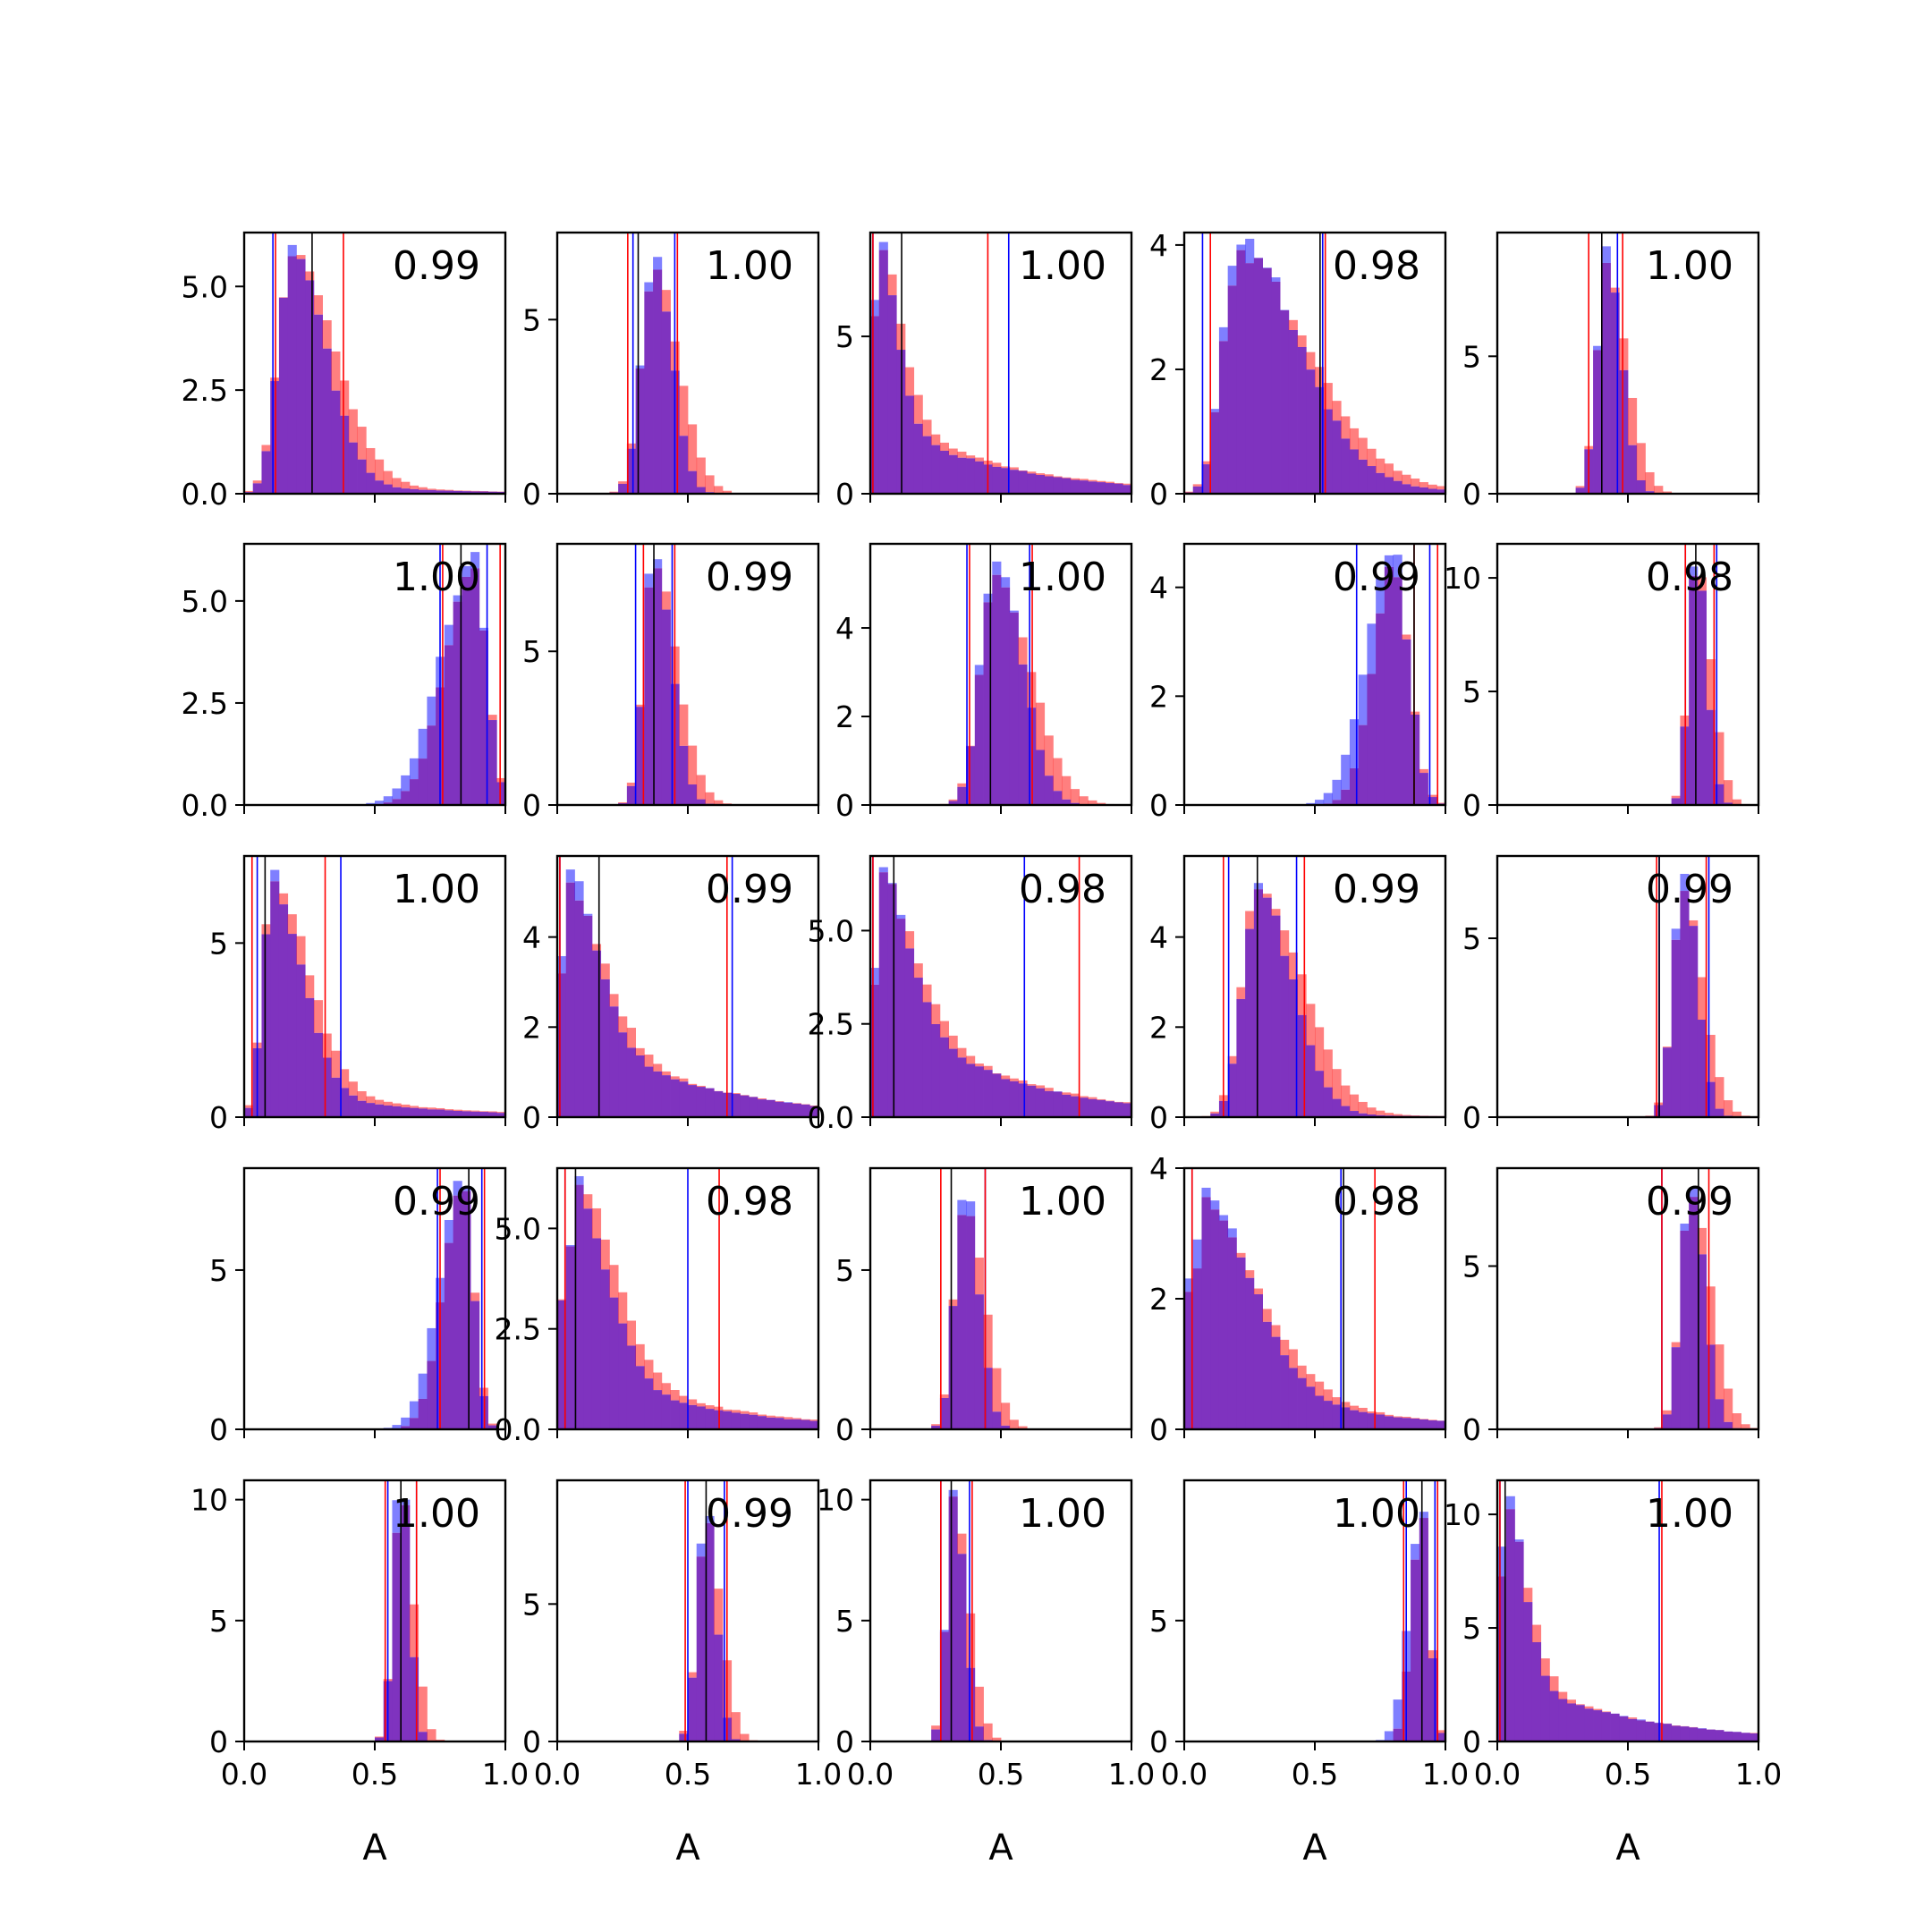 The image size is (1932, 1932). What do you see at coordinates (218, 1621) in the screenshot?
I see `y-tick-label-r5c1-1: 5` at bounding box center [218, 1621].